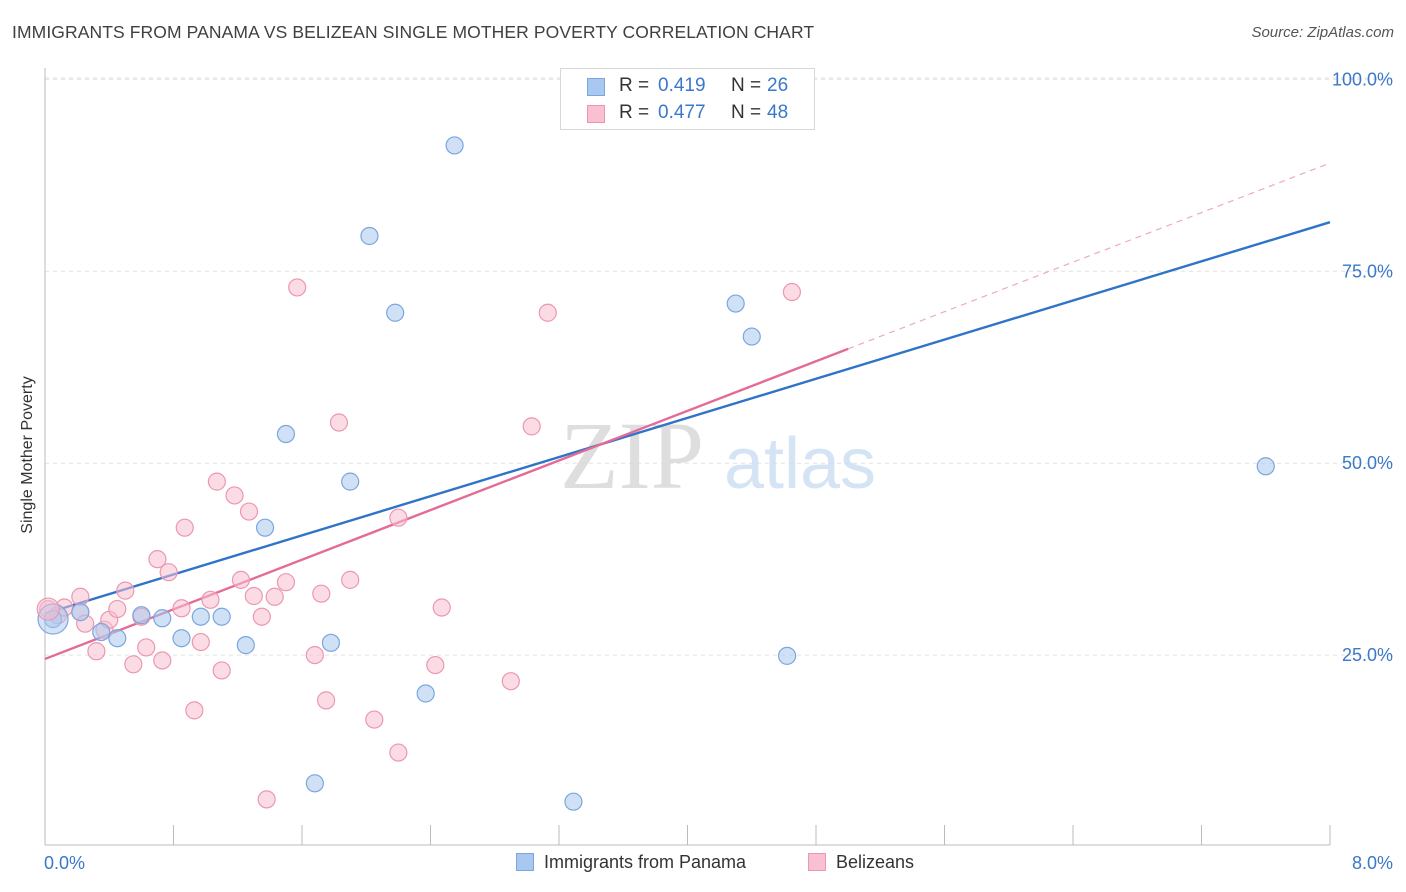 Image resolution: width=1406 pixels, height=892 pixels. I want to click on x-tick-label: 0.0%, so click(64, 863).